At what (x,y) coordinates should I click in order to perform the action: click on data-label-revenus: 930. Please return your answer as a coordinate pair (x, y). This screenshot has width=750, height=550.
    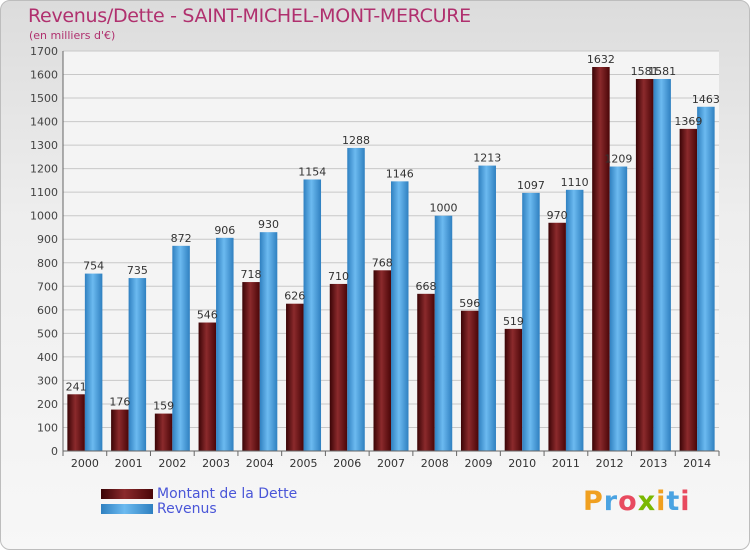
    Looking at the image, I should click on (268, 224).